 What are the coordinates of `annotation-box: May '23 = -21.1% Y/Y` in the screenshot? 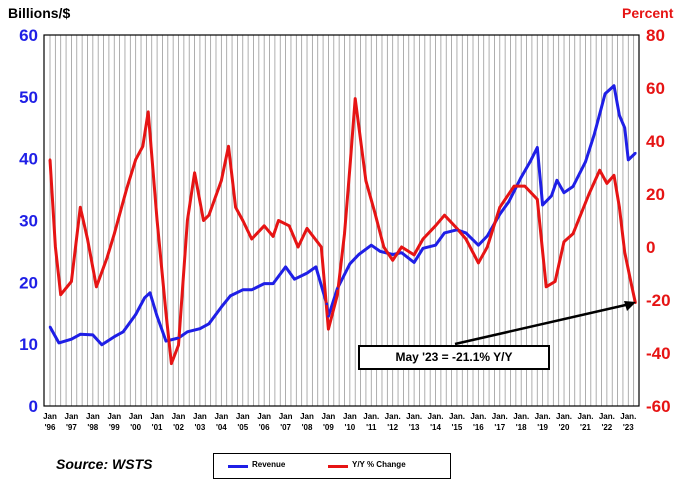 It's located at (454, 357).